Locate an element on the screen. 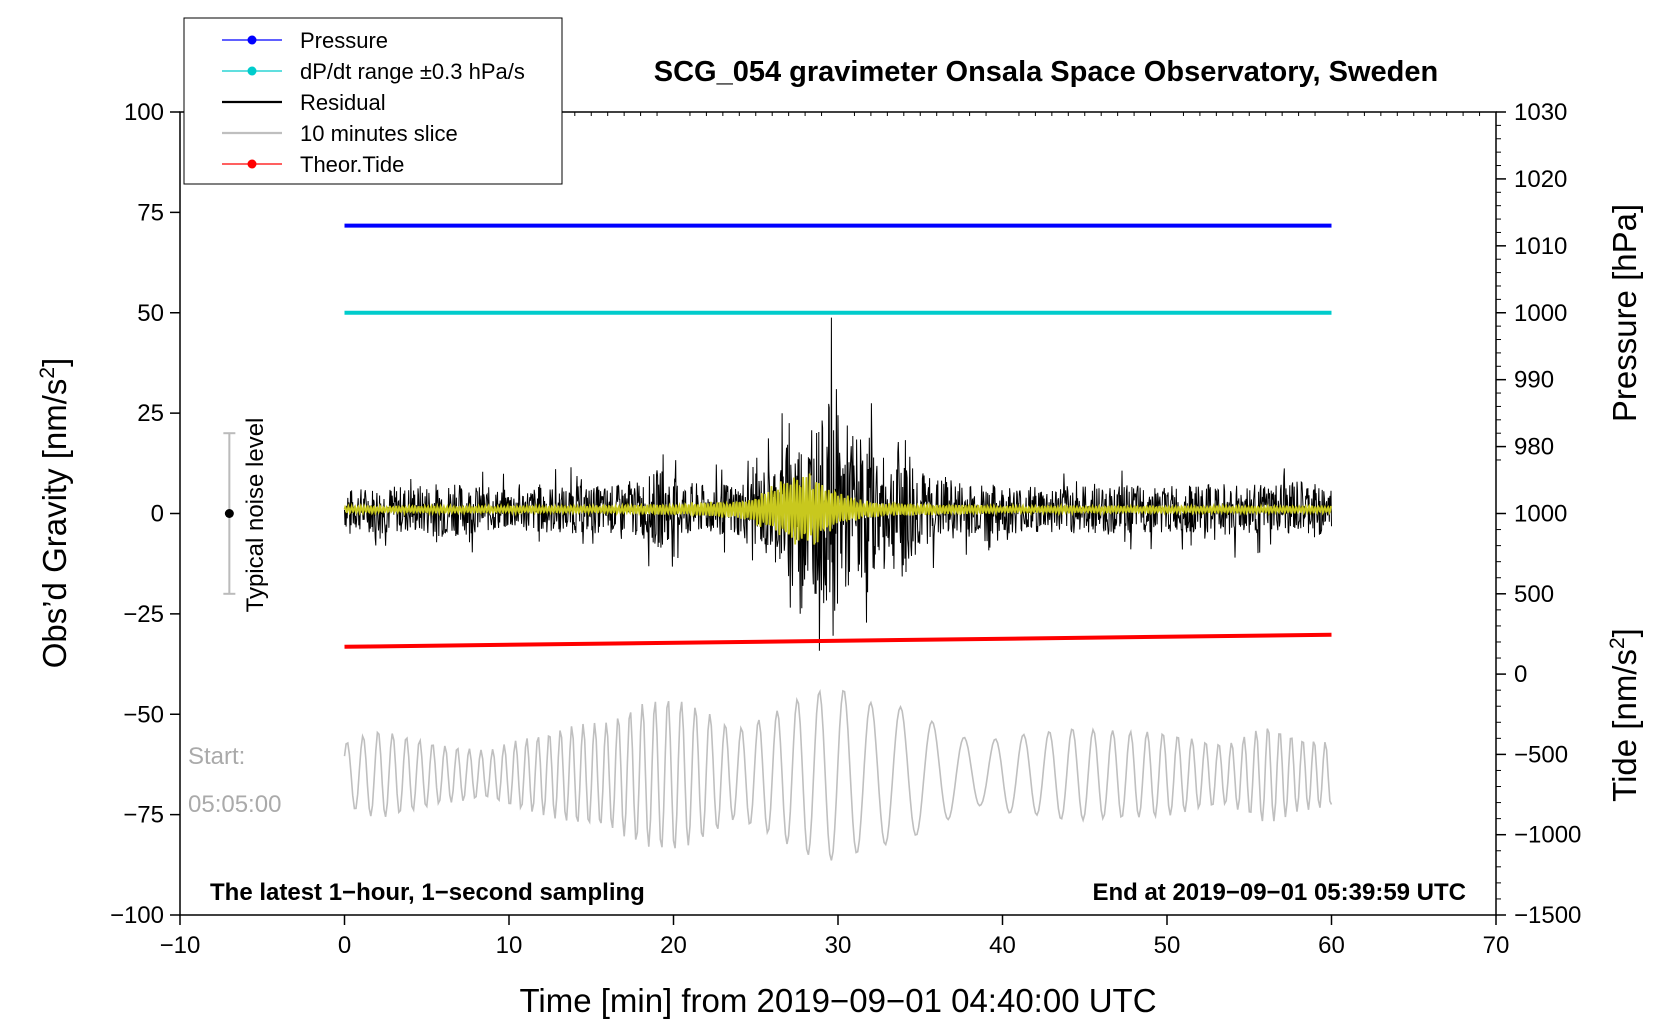 Image resolution: width=1676 pixels, height=1020 pixels. x-tick-label: −10 is located at coordinates (180, 945).